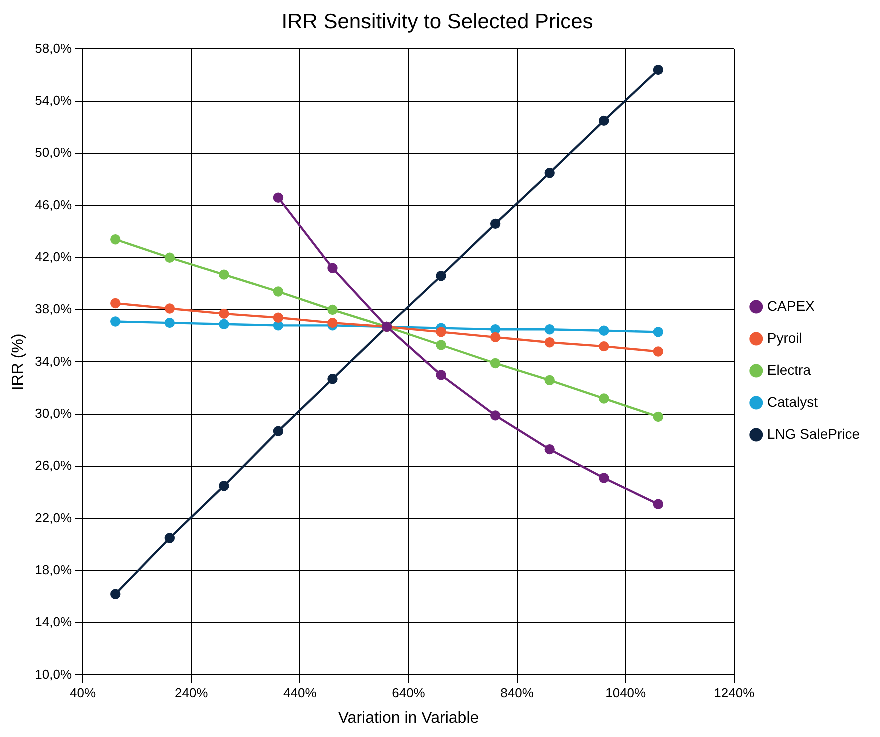 The width and height of the screenshot is (880, 737). I want to click on x-axis-title: Variation in Variable, so click(409, 718).